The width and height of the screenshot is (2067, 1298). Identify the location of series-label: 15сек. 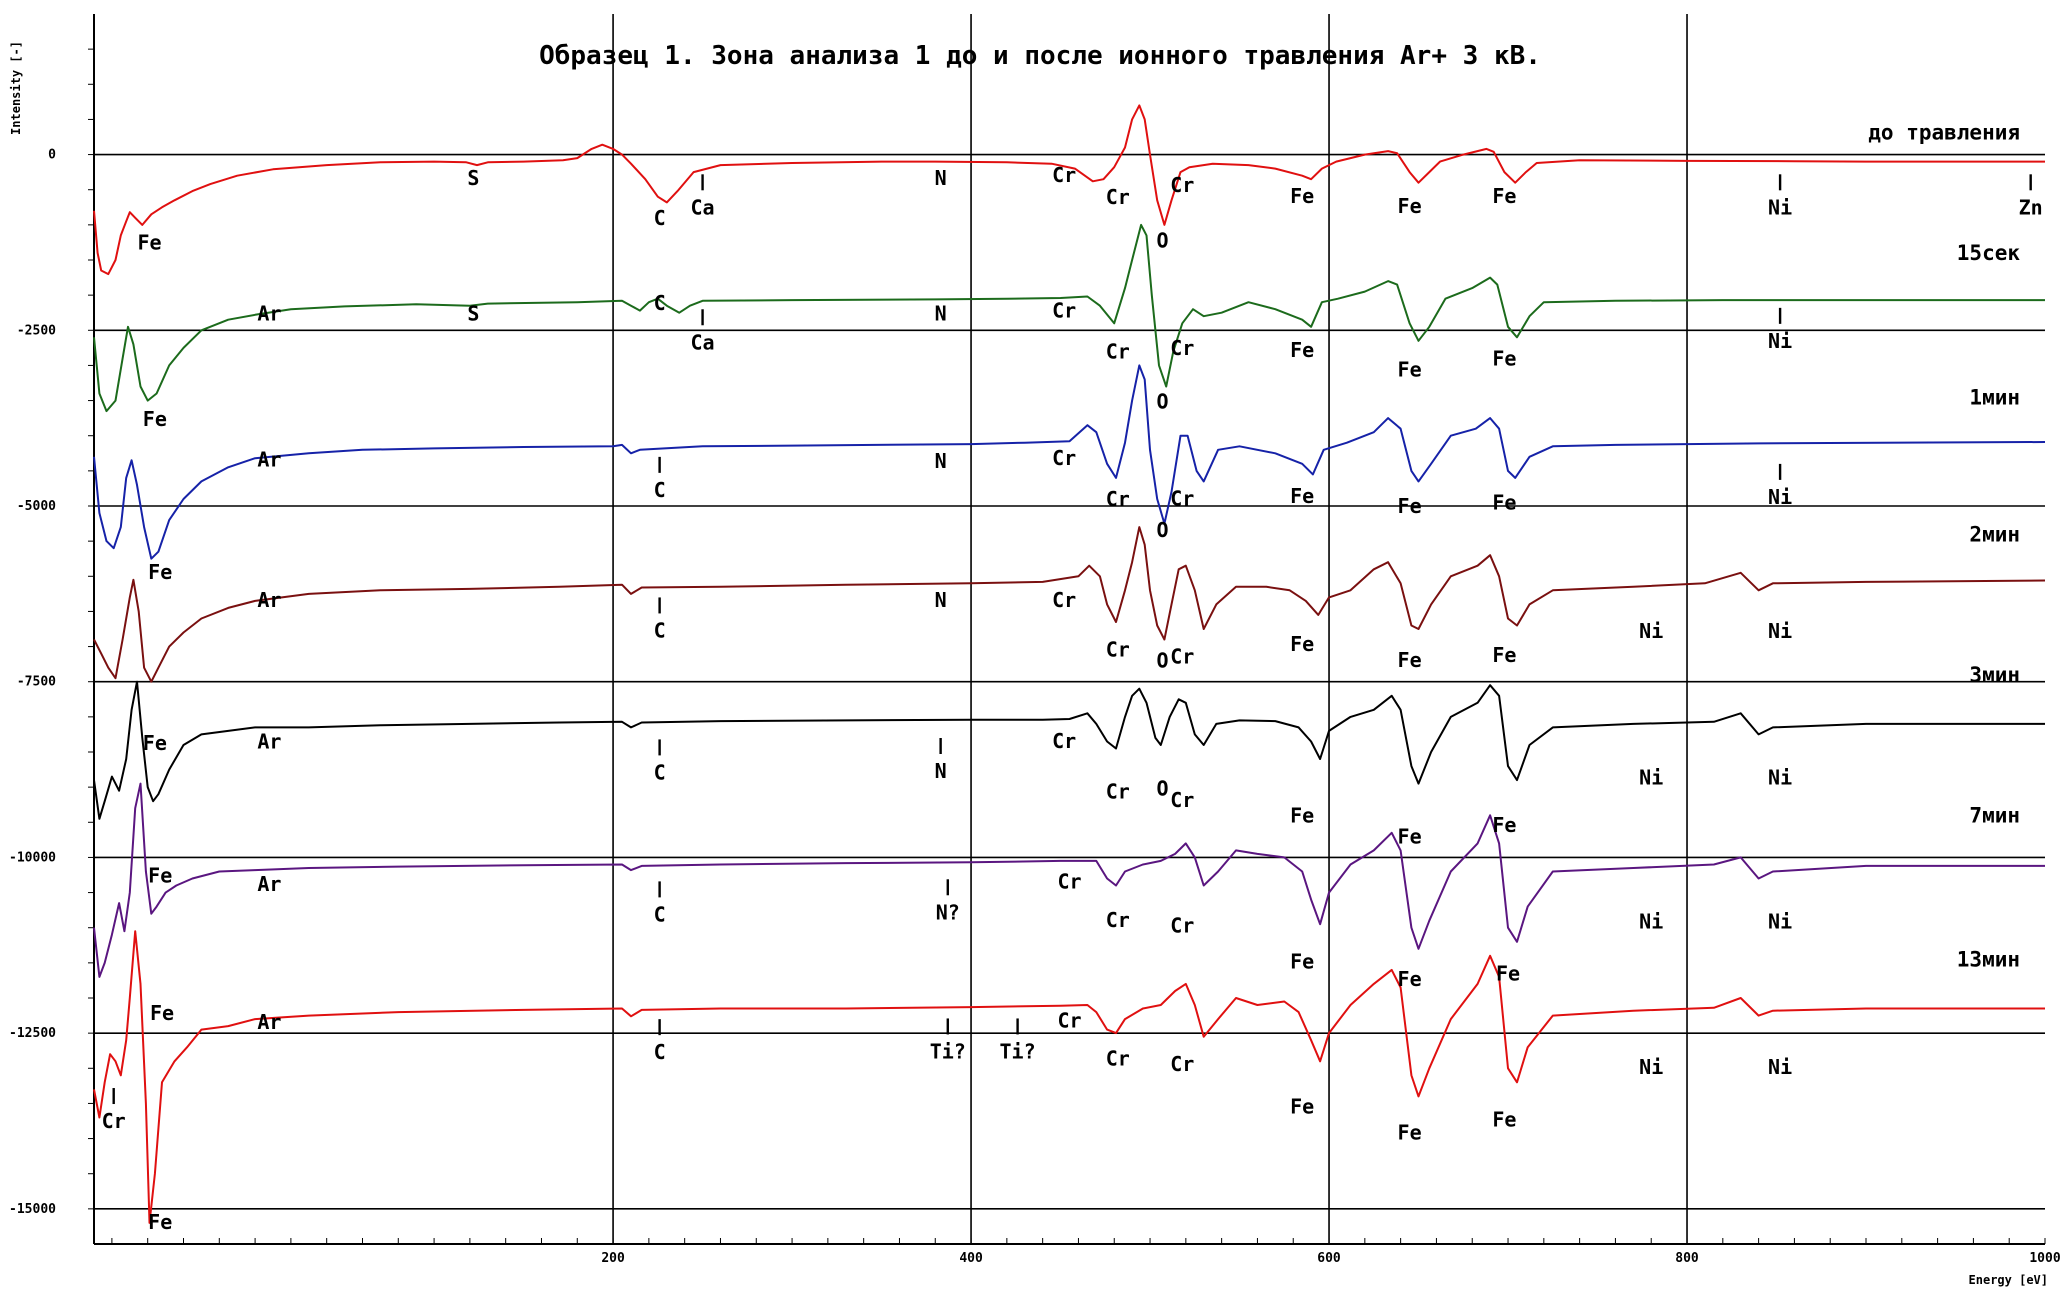
(1989, 253).